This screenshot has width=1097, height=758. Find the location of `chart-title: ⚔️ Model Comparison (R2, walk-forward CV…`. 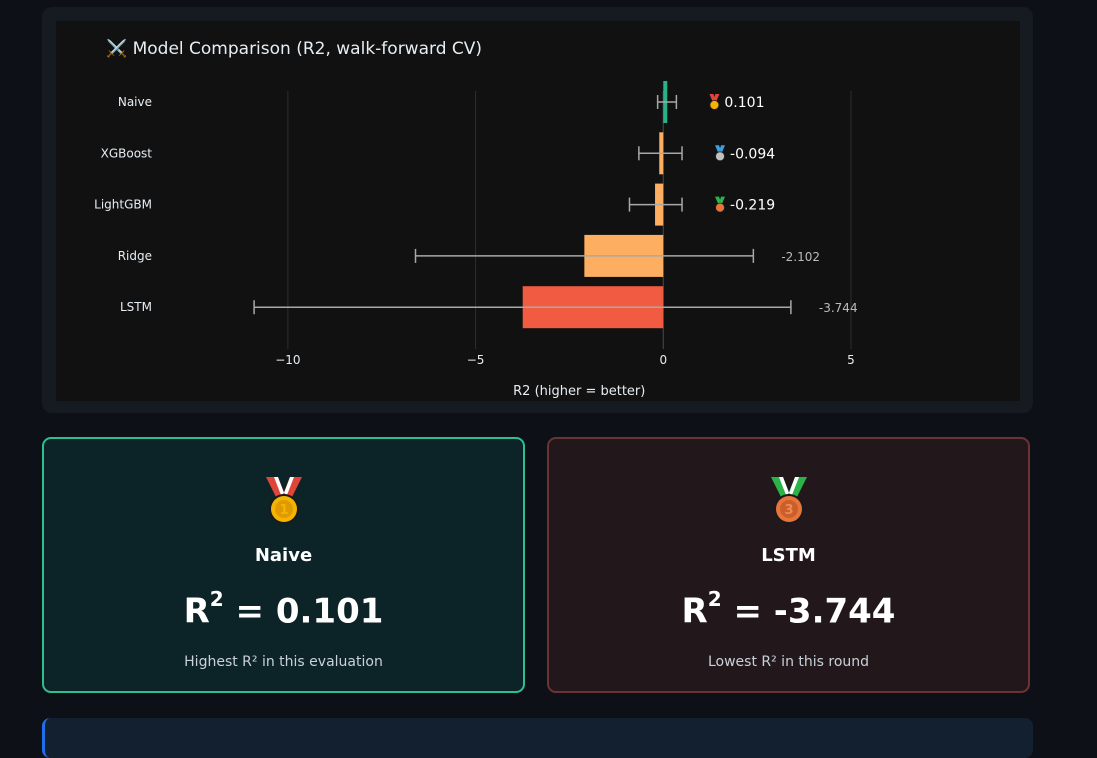

chart-title: ⚔️ Model Comparison (R2, walk-forward CV… is located at coordinates (294, 49).